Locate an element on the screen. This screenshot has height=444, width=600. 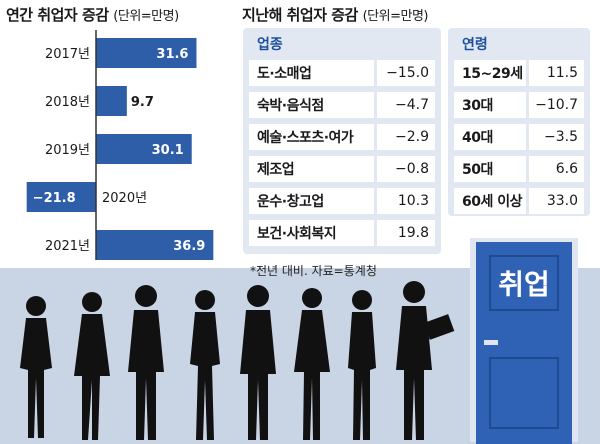
age-row-label: 50대 is located at coordinates (490, 169).